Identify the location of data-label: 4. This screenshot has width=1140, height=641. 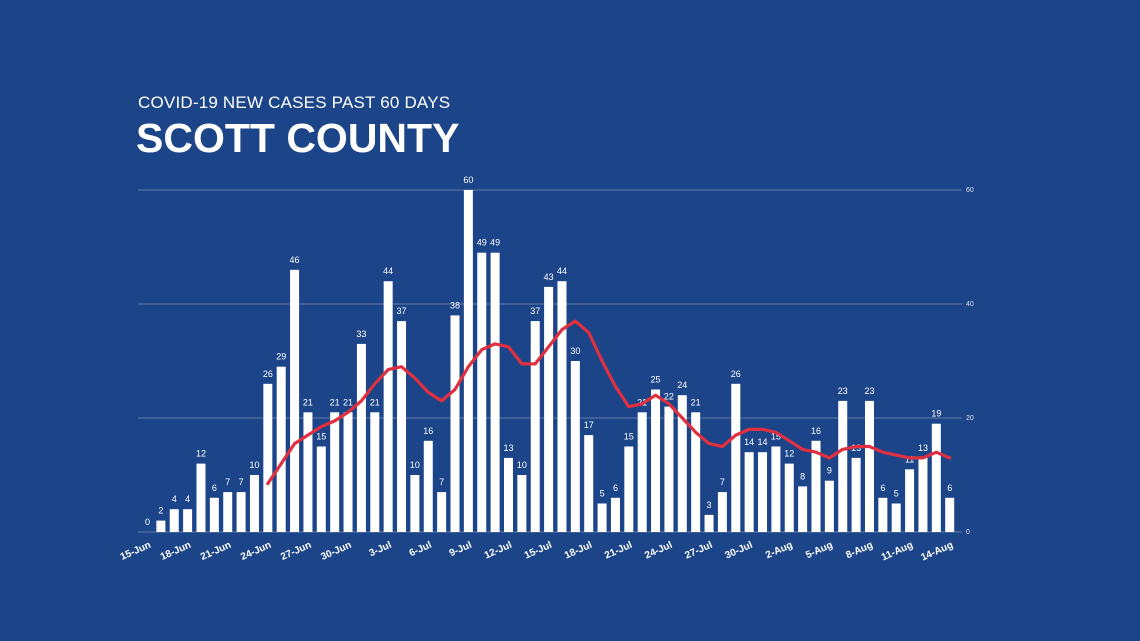
(187, 499).